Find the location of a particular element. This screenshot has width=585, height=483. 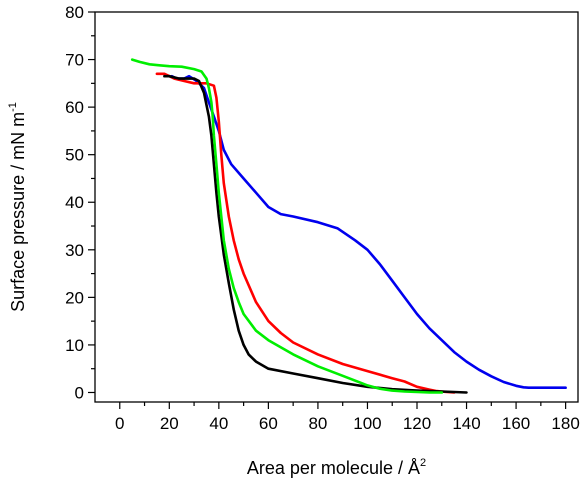

x-axis-title: Area per molecule / Å2 is located at coordinates (336, 467).